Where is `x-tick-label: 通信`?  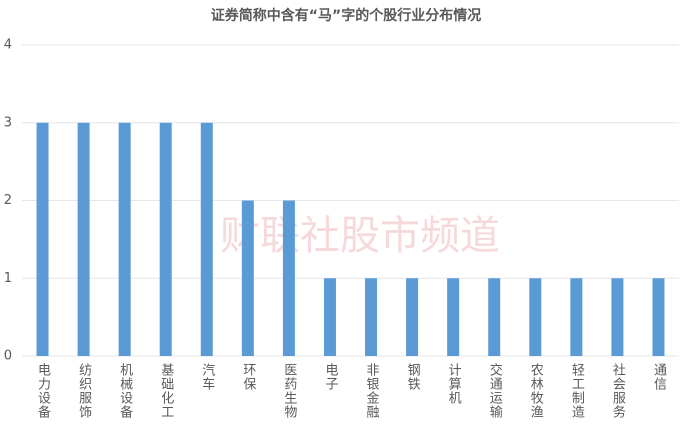
x-tick-label: 通信 is located at coordinates (659, 377).